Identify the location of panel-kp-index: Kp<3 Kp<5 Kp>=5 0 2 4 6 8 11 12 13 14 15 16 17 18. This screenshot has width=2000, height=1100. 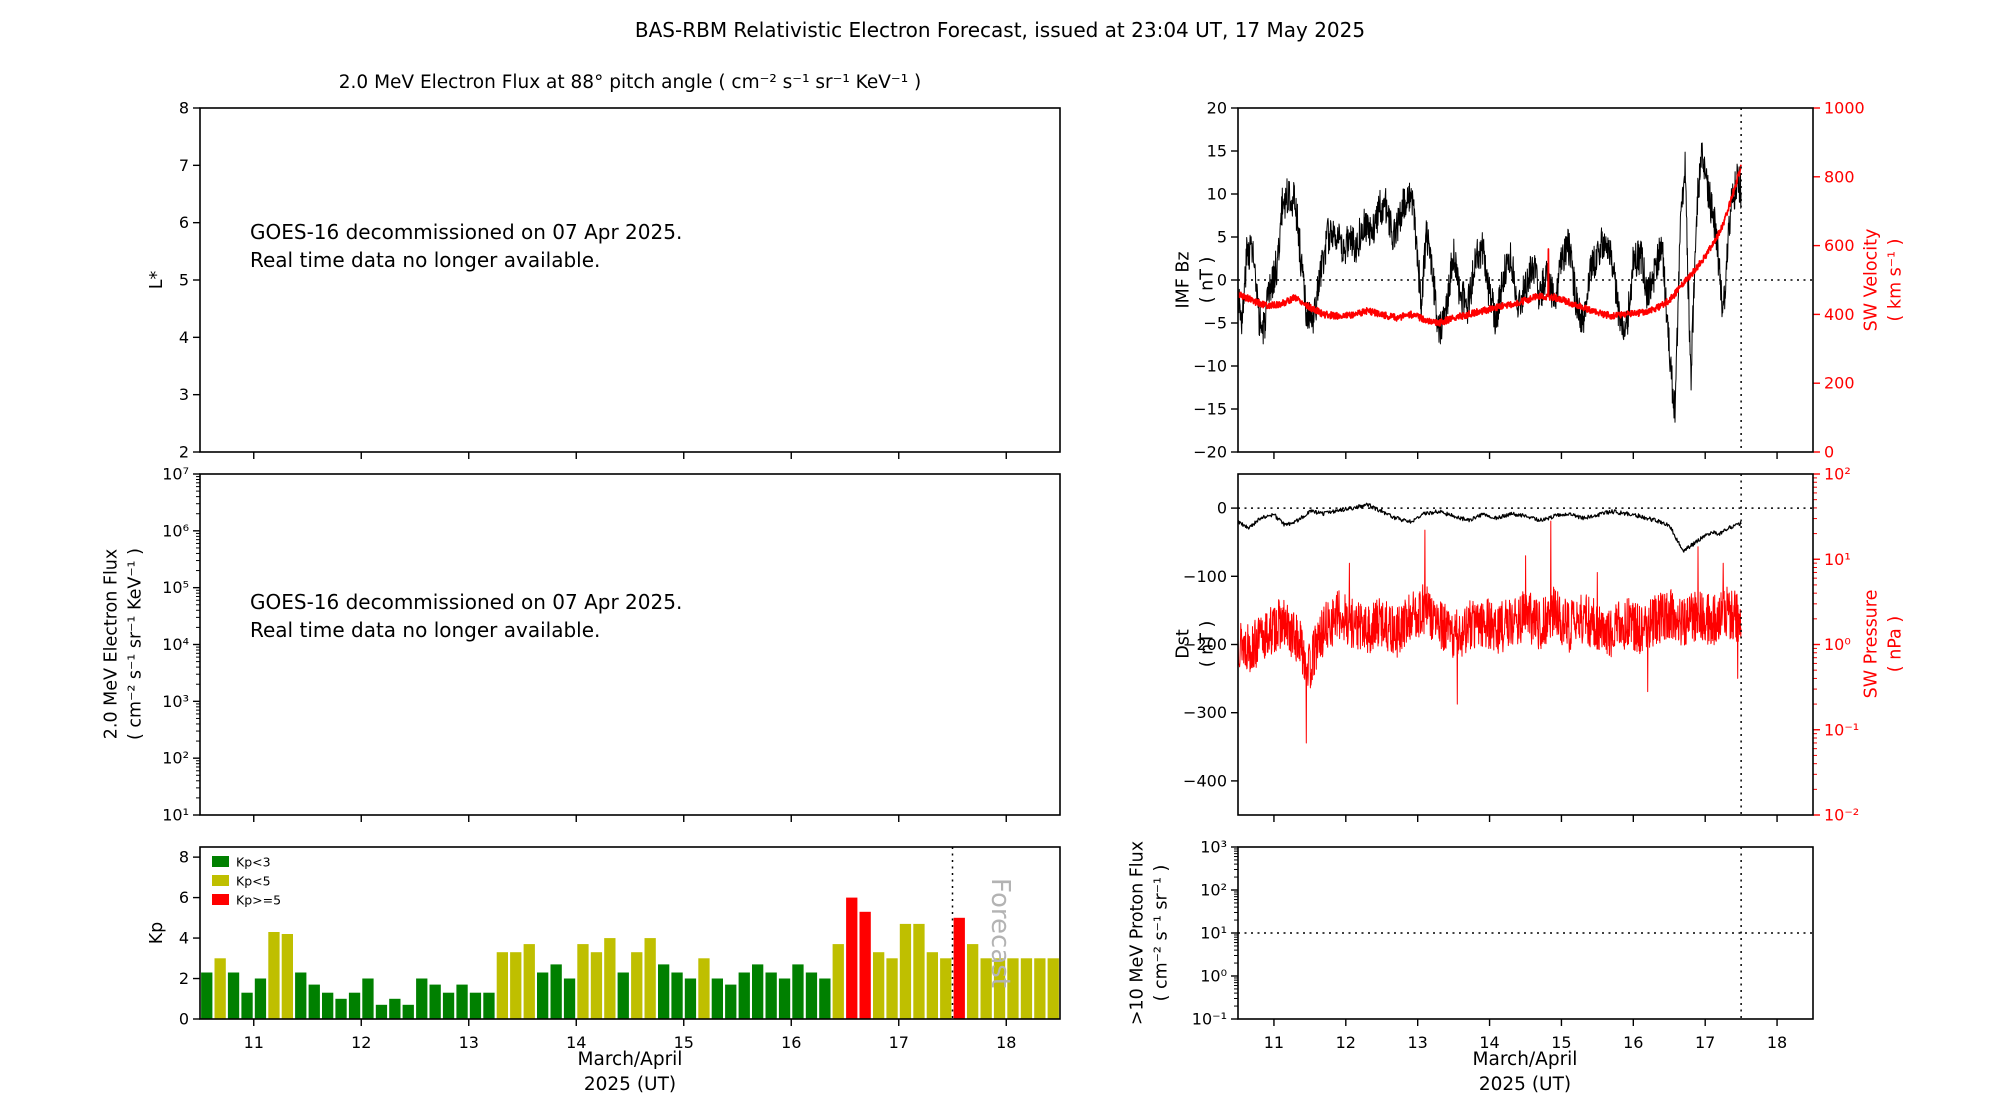
(620, 949).